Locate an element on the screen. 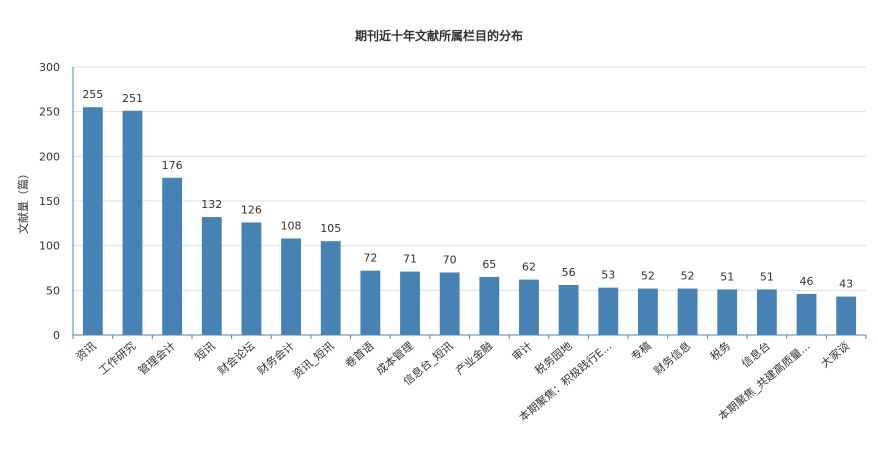 Image resolution: width=878 pixels, height=455 pixels. bar-value-label: 62 is located at coordinates (529, 267).